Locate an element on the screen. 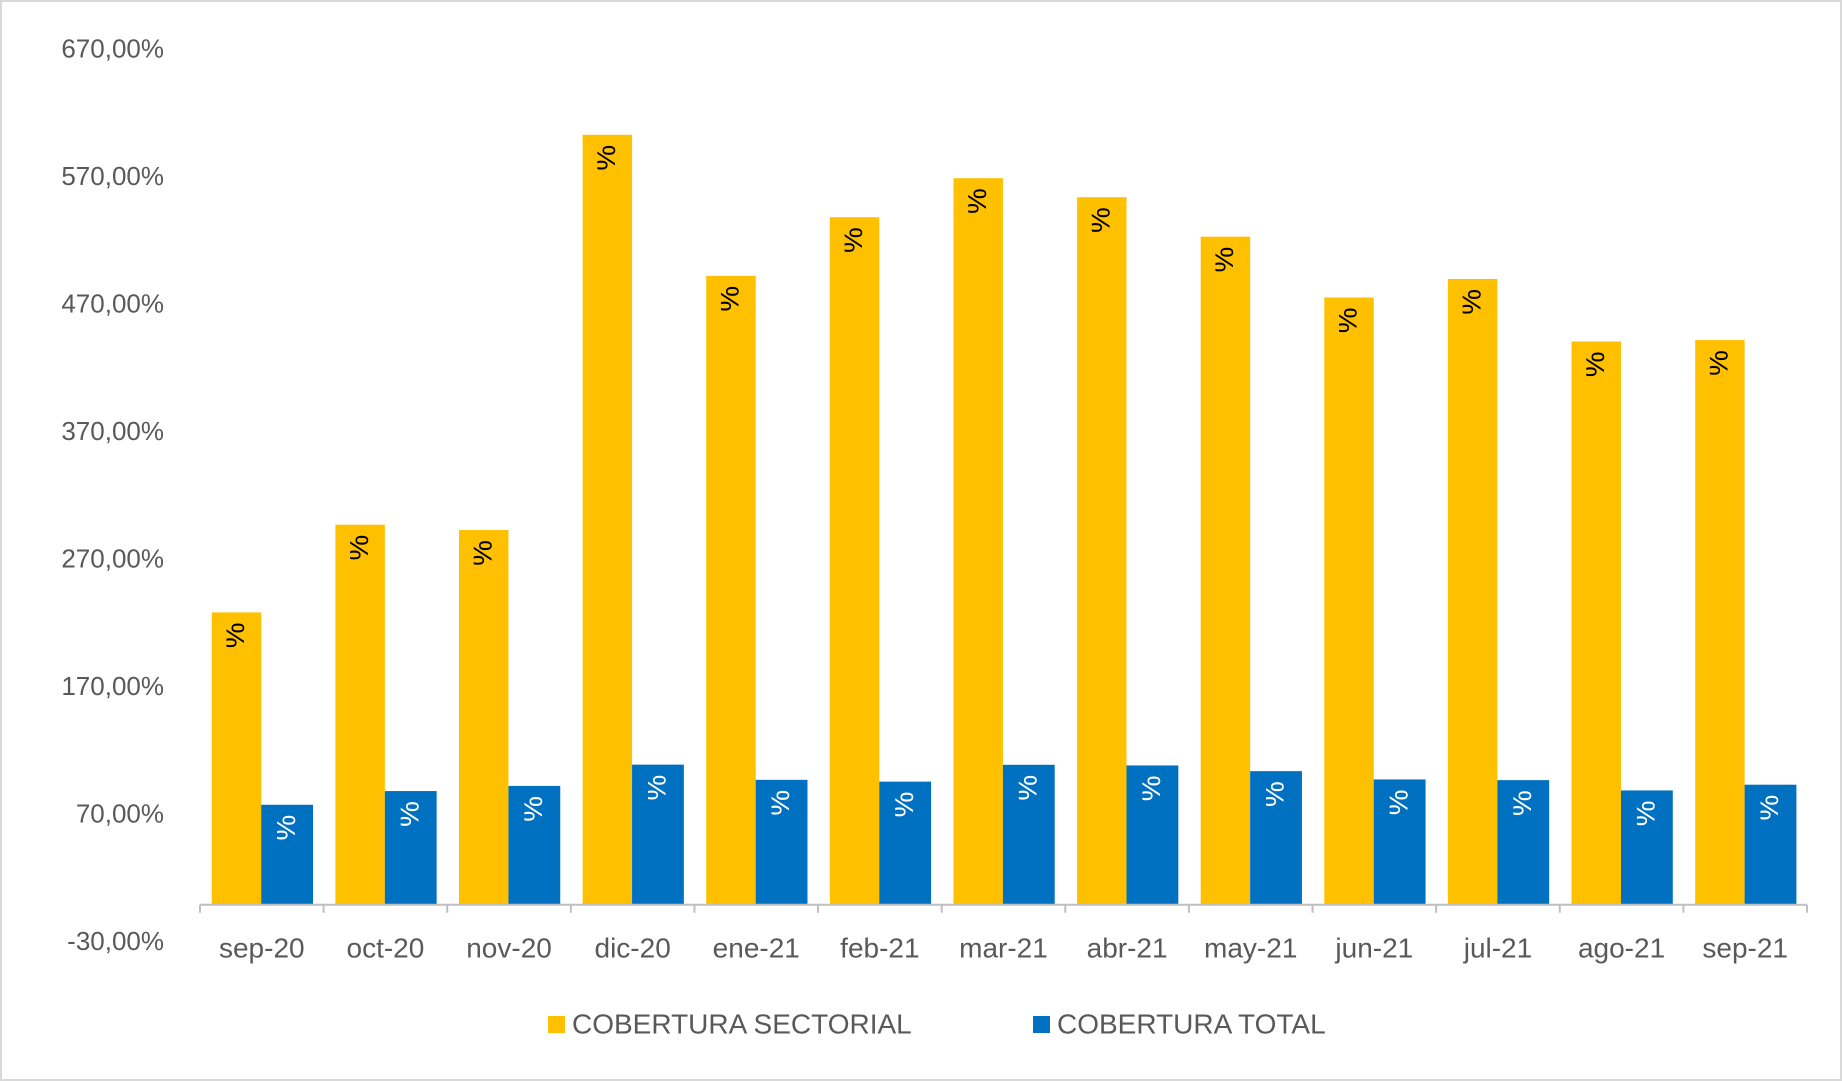  x-tick-label: sep-20 is located at coordinates (262, 947).